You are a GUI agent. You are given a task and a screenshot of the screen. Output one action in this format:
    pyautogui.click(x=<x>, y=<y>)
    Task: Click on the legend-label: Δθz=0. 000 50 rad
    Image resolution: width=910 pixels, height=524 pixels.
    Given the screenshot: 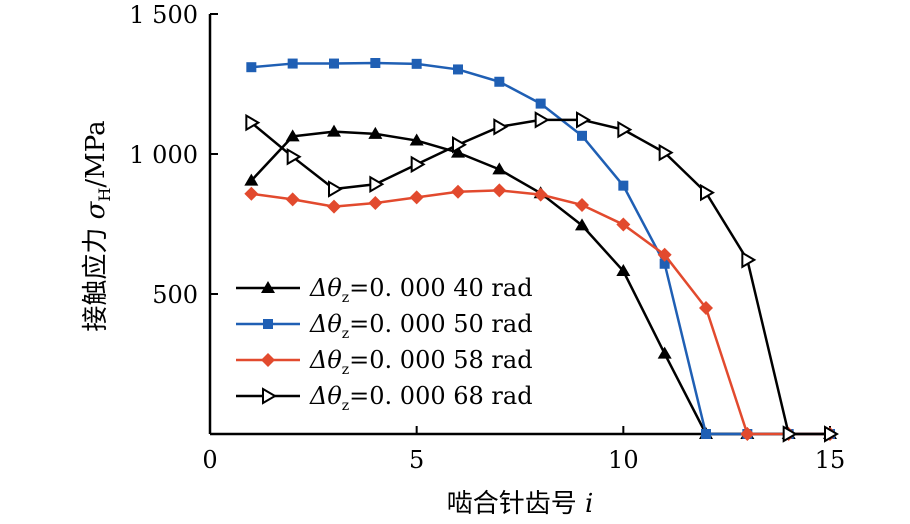 What is the action you would take?
    pyautogui.click(x=421, y=326)
    